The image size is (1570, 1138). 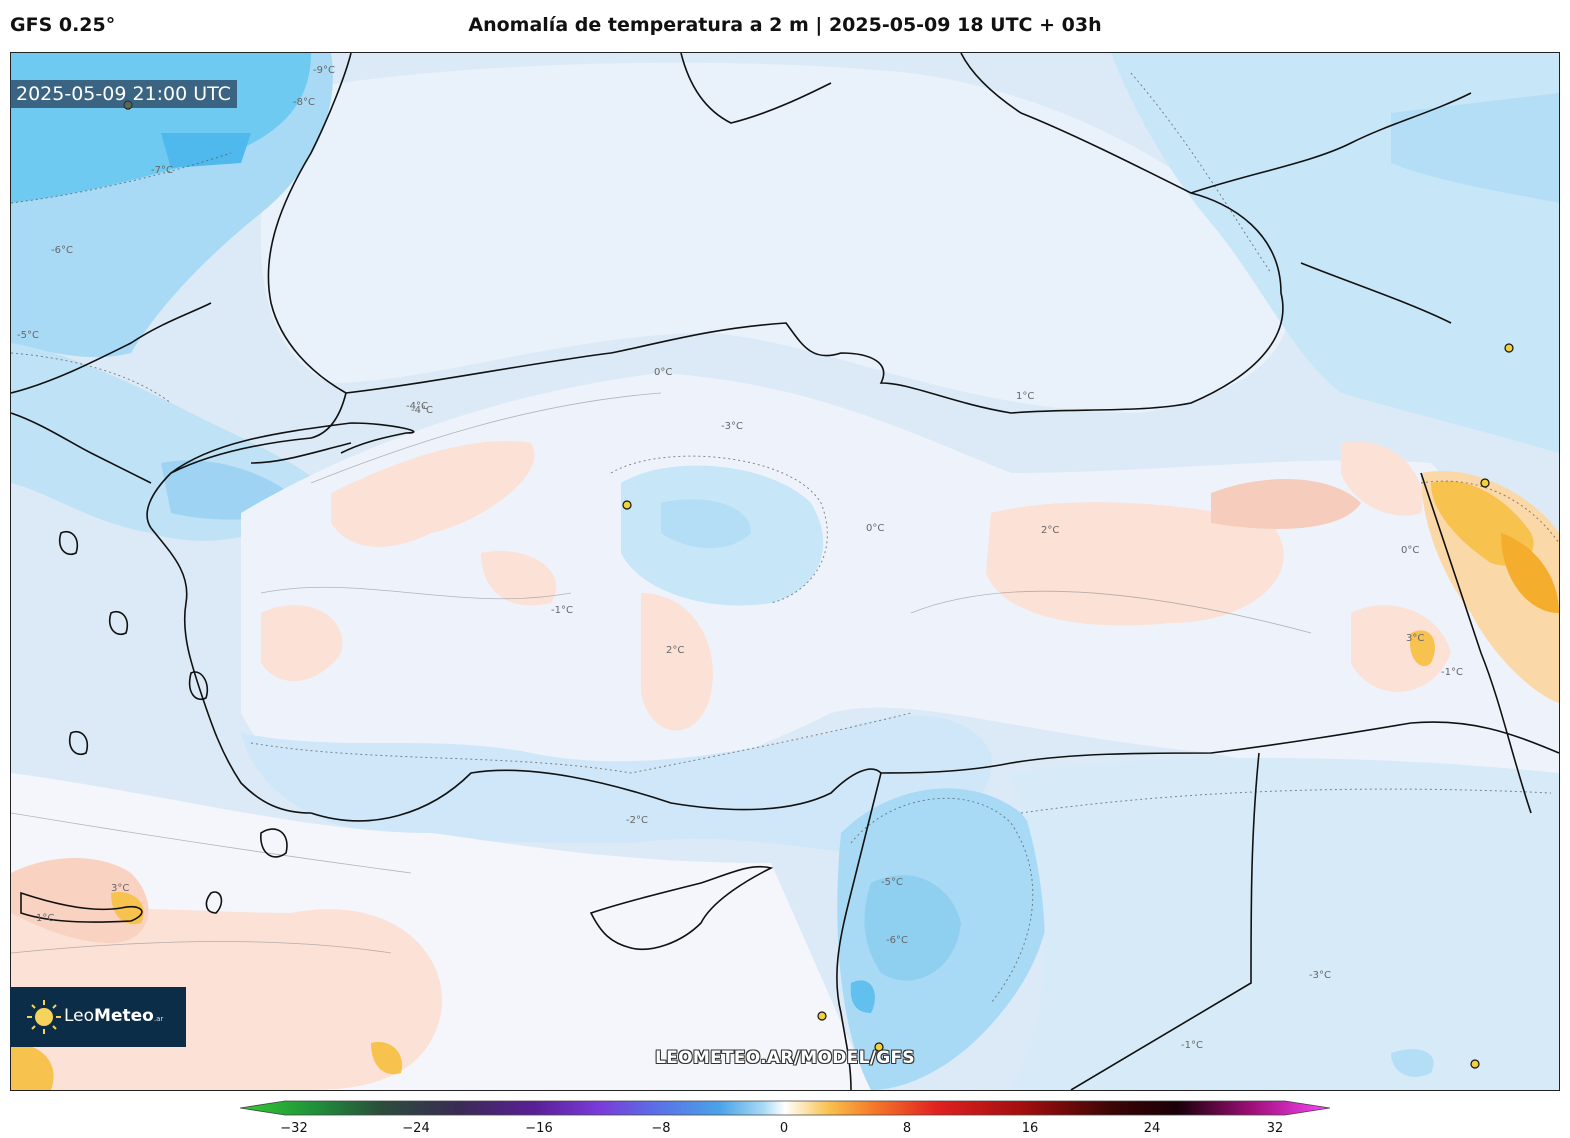 I want to click on contour-label: -7°C, so click(x=162, y=170).